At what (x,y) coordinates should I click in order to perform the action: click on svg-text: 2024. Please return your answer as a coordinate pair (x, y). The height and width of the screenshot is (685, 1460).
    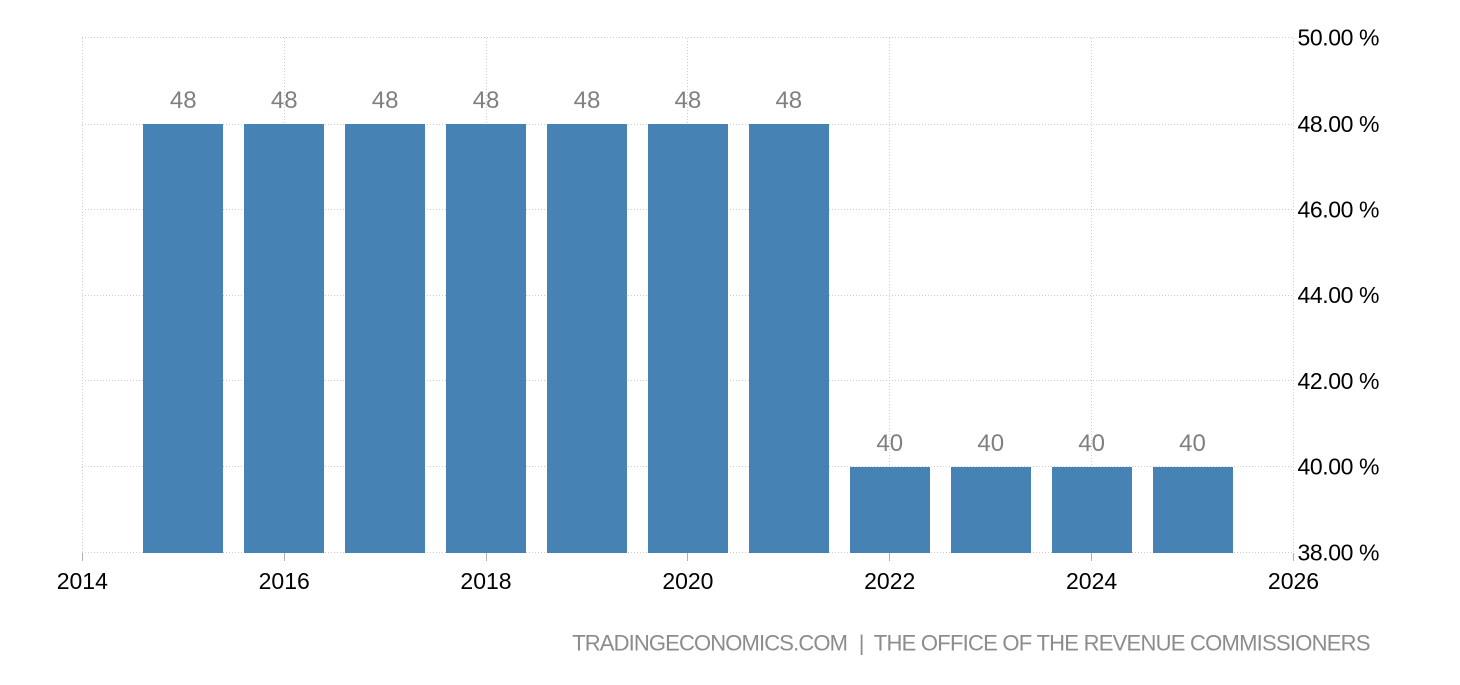
    Looking at the image, I should click on (1091, 581).